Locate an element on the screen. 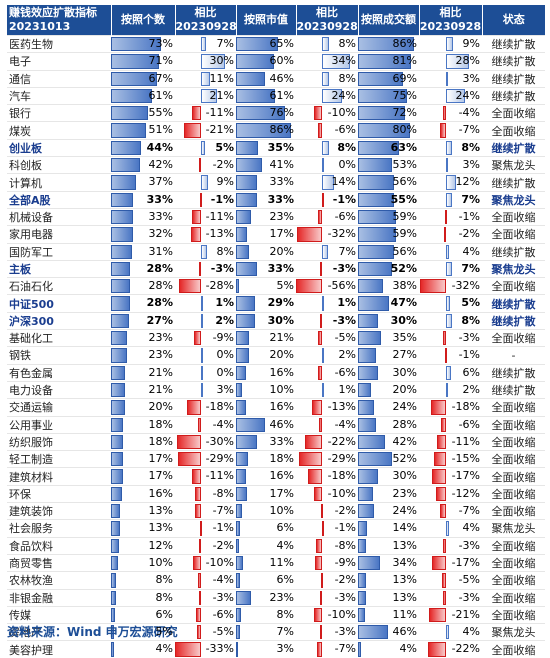  change-cell: -33% is located at coordinates (205, 649).